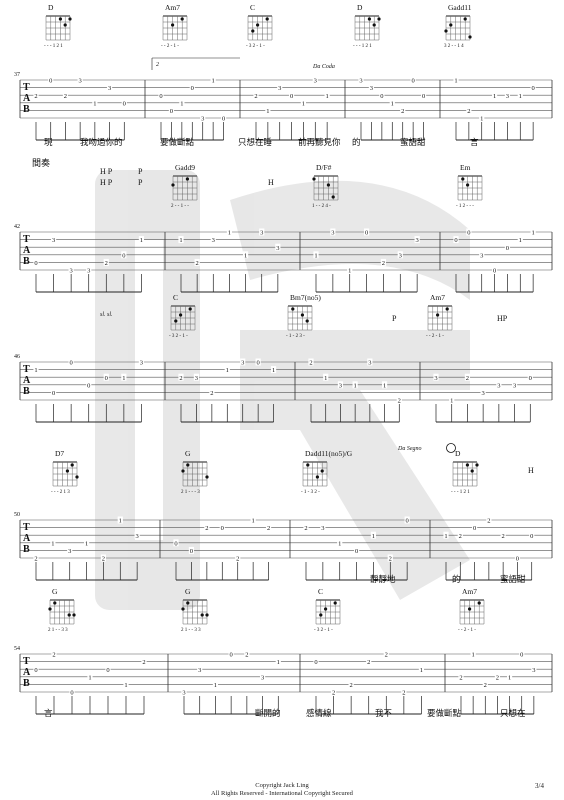  I want to click on chord-fingering: 2 1 - - 3 3, so click(191, 630).